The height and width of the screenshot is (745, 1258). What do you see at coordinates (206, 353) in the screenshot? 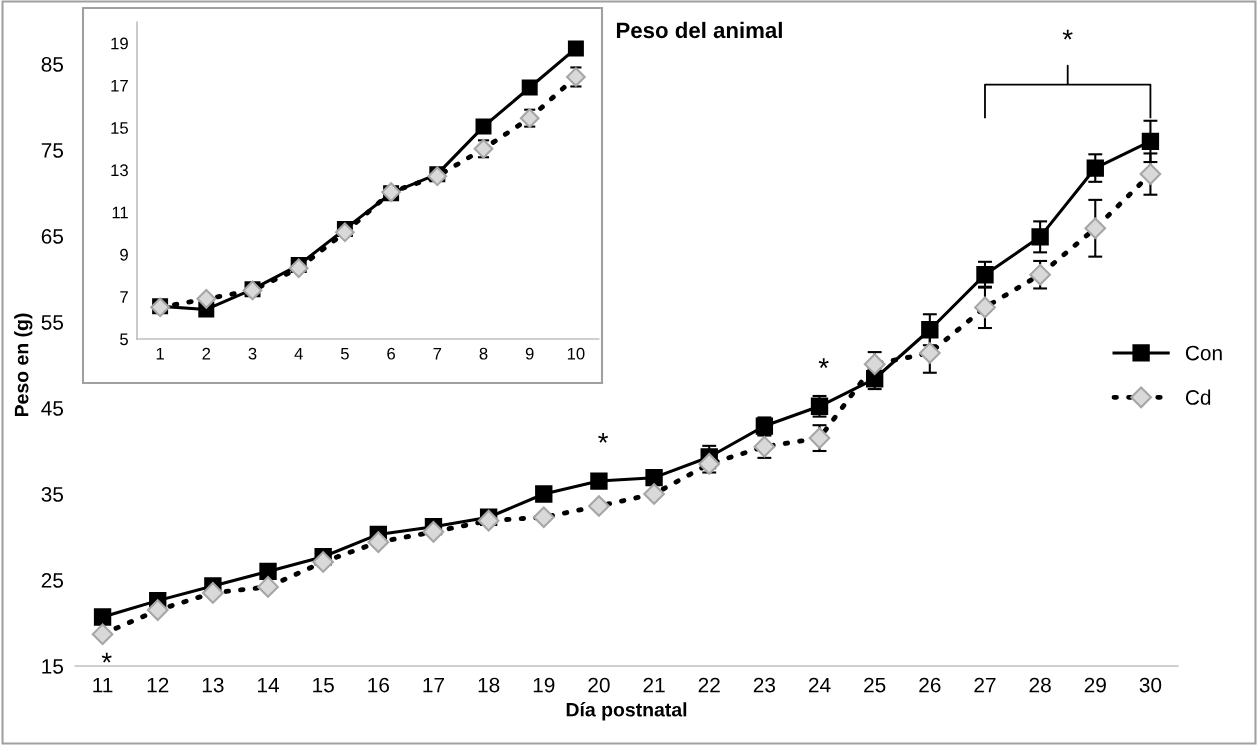
I see `x-tick-label: 2` at bounding box center [206, 353].